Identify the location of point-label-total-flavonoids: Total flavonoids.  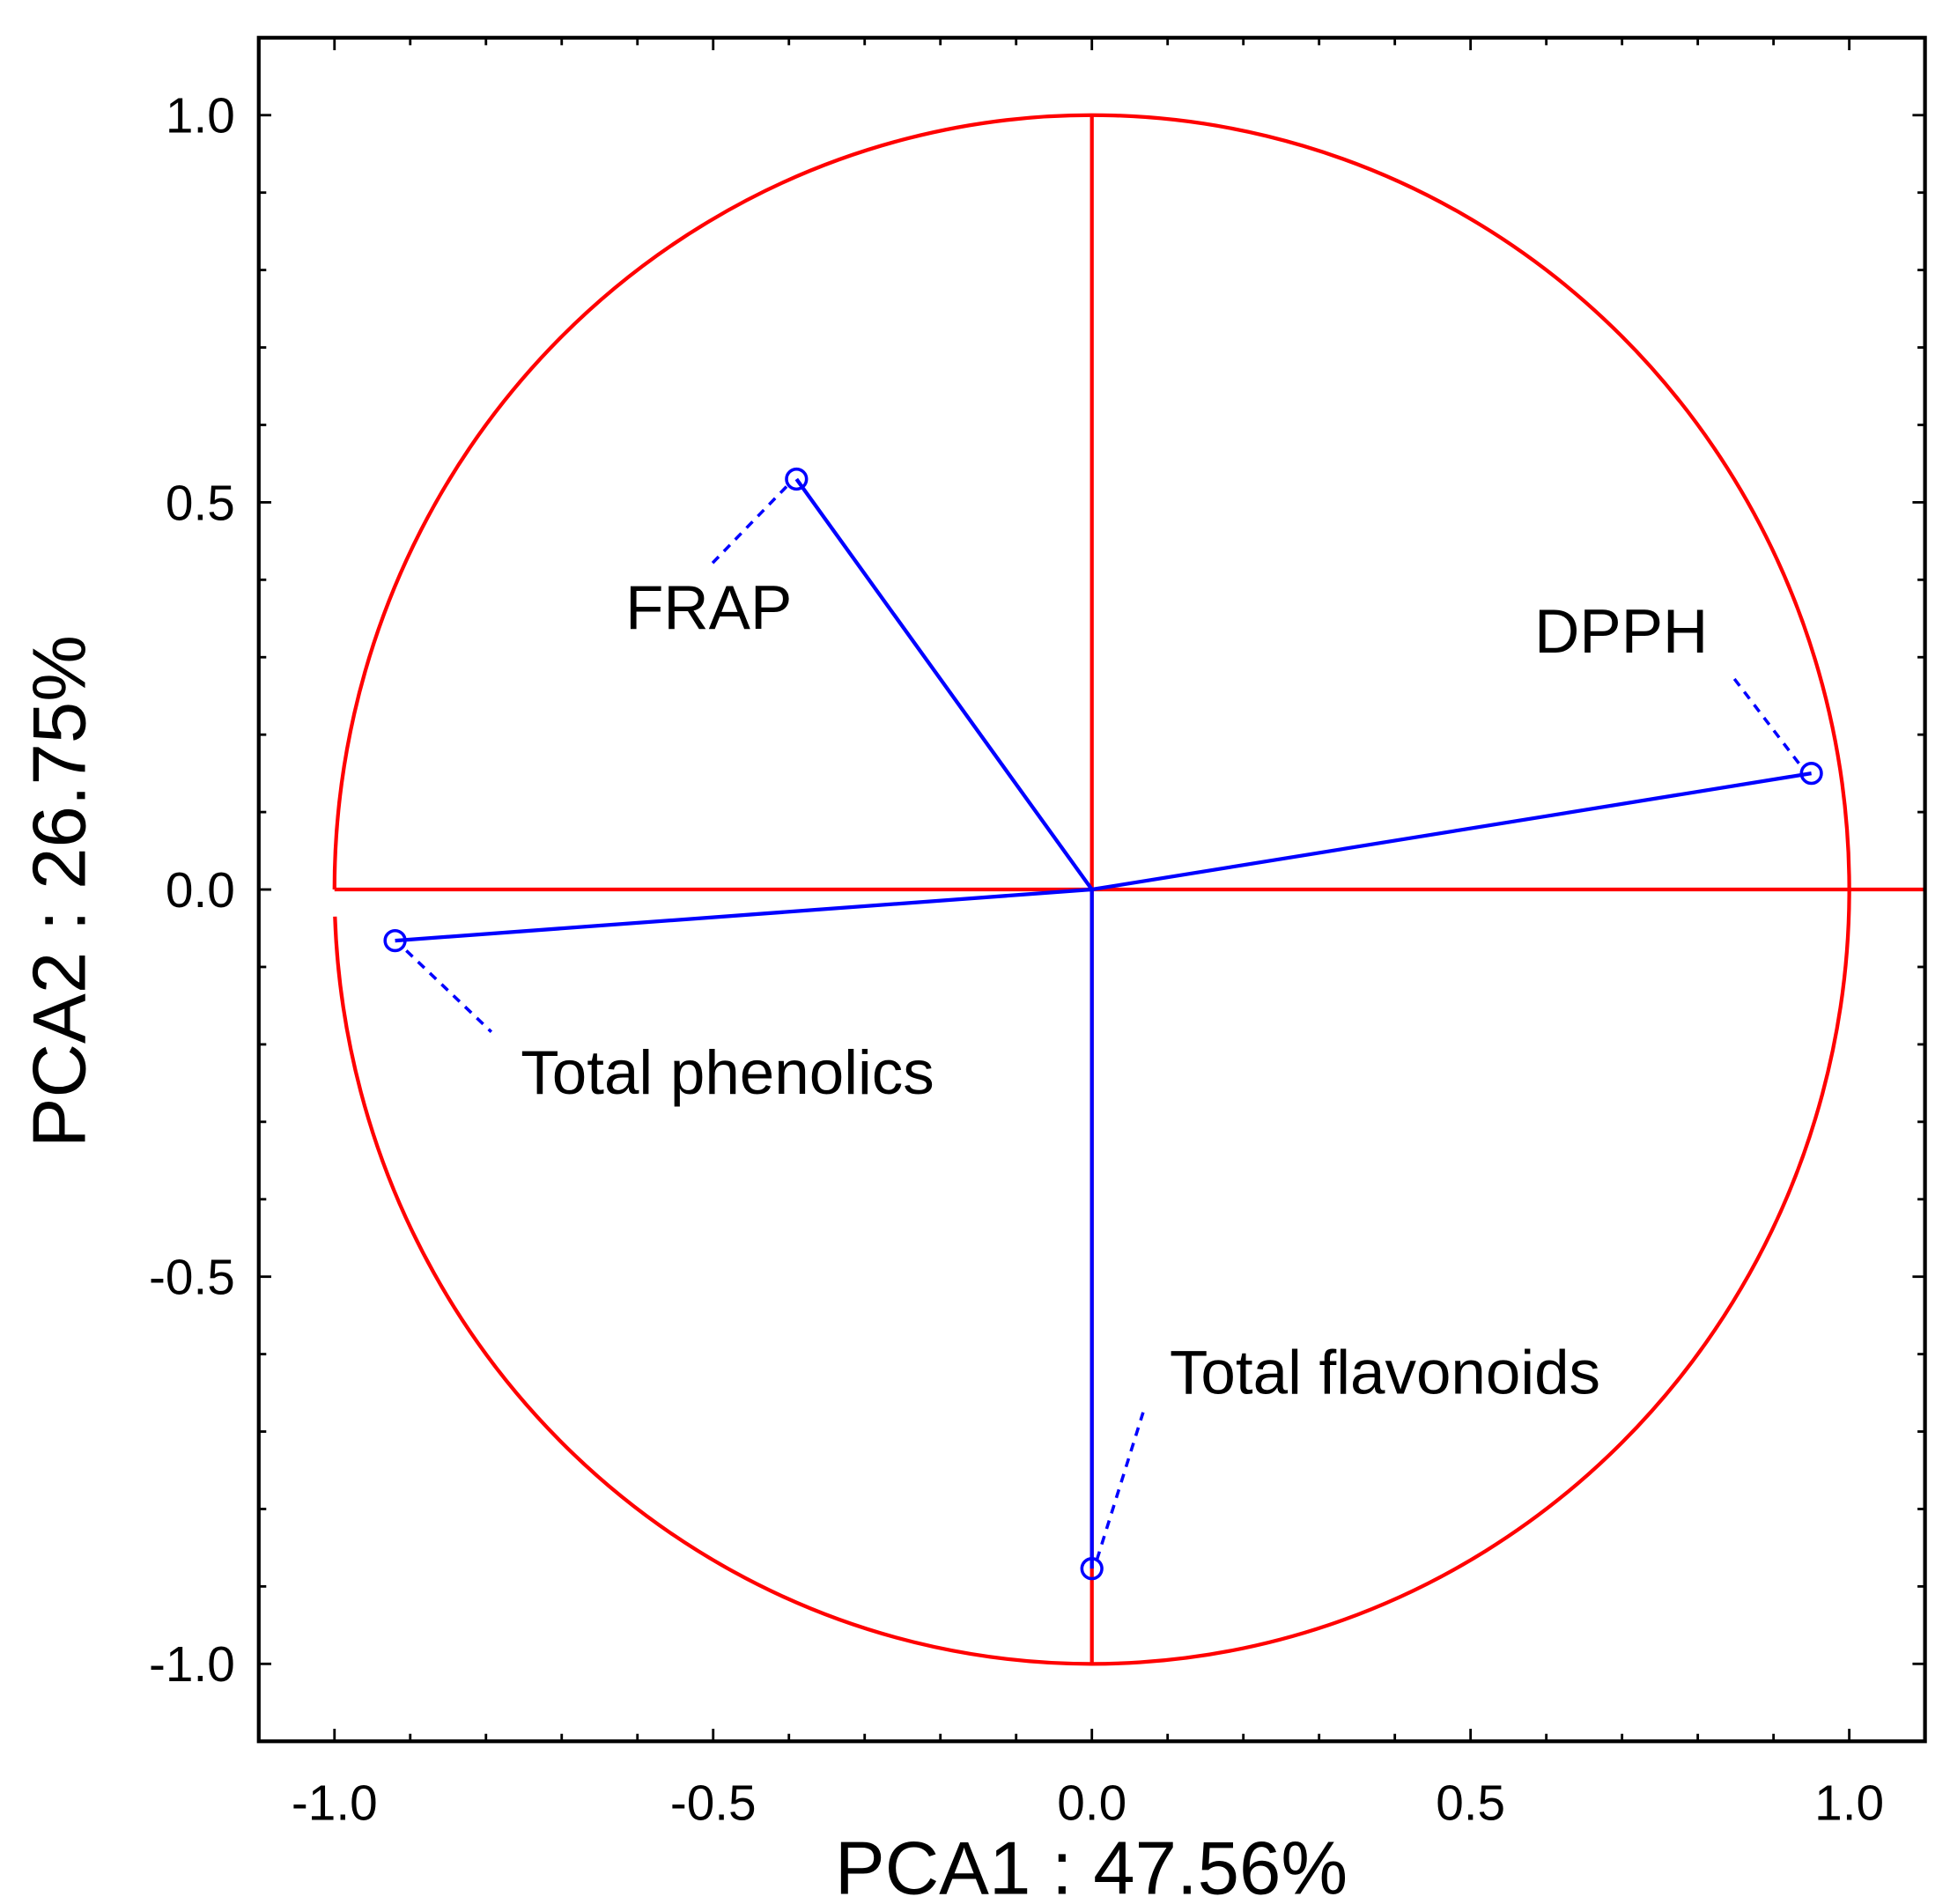
(1385, 1373).